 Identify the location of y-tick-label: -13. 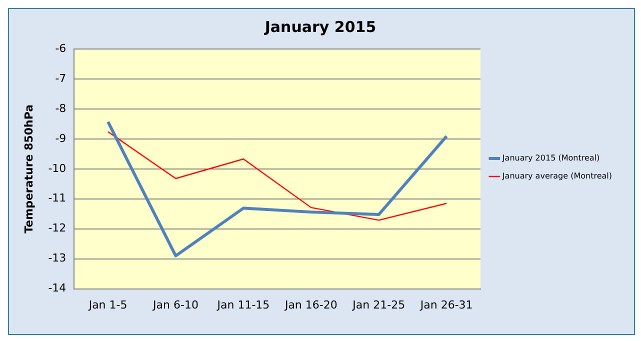
(57, 258).